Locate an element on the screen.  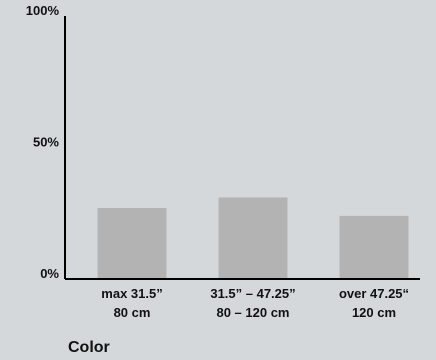
x-category-label: max 31.5” is located at coordinates (131, 293).